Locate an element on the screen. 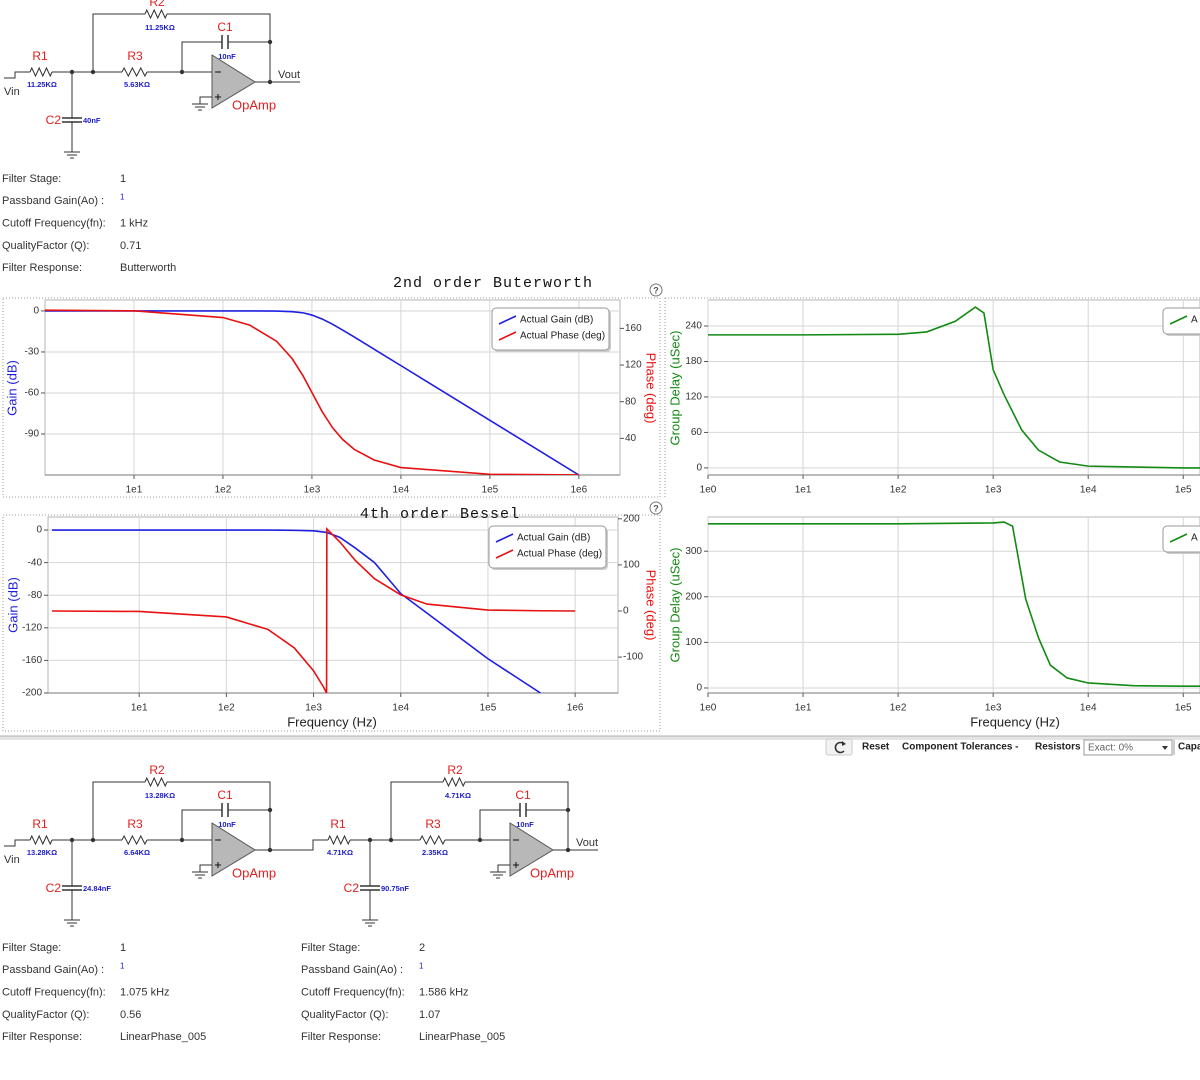 Image resolution: width=1200 pixels, height=1080 pixels. y2-tick-label: -100 is located at coordinates (633, 657).